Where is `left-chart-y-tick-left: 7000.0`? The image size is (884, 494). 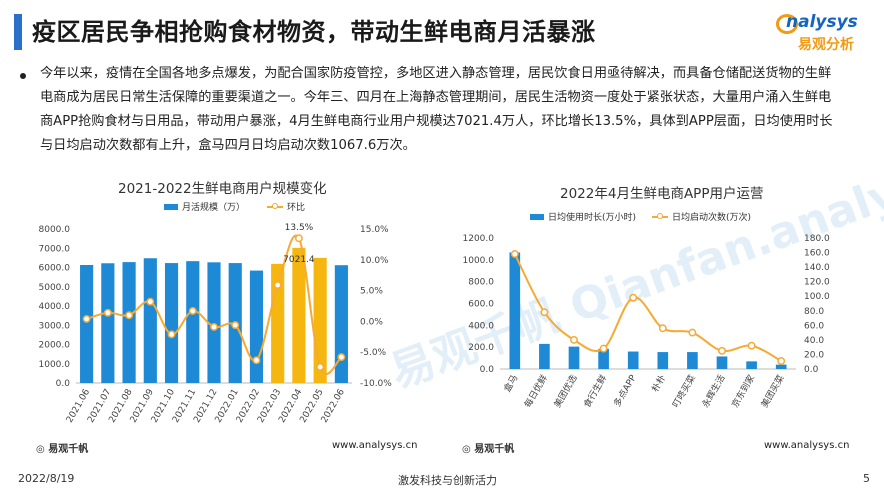 left-chart-y-tick-left: 7000.0 is located at coordinates (55, 249).